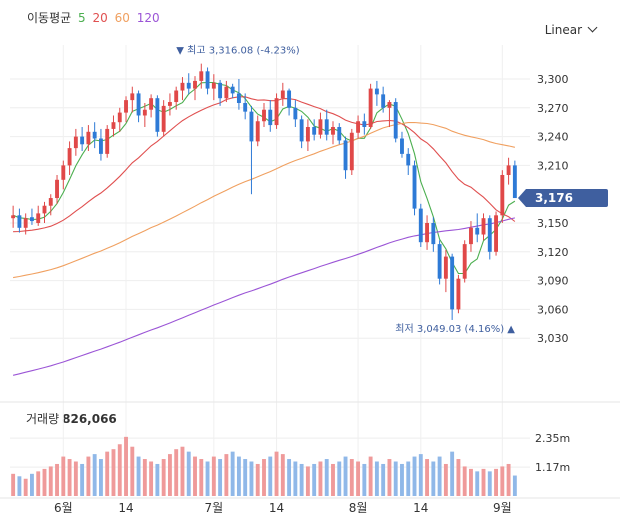 This screenshot has width=620, height=529. I want to click on current-price-label: 3,176, so click(554, 198).